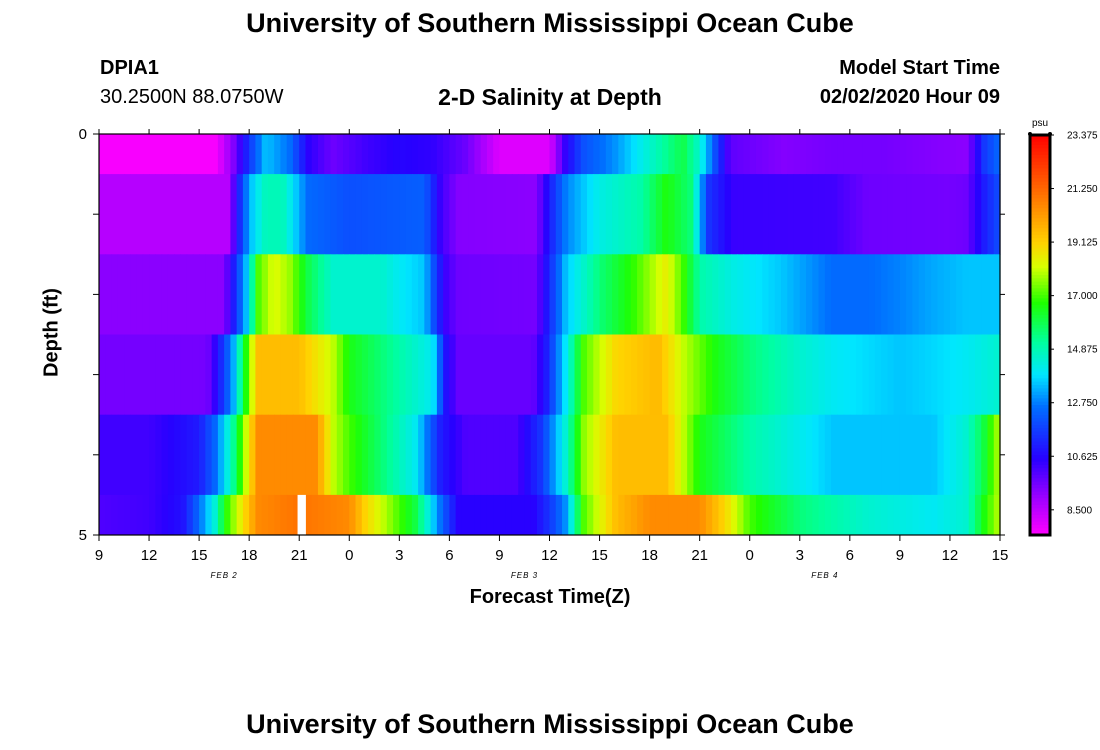 Image resolution: width=1100 pixels, height=750 pixels. What do you see at coordinates (1082, 243) in the screenshot?
I see `colorbar-tick-label: 19.125` at bounding box center [1082, 243].